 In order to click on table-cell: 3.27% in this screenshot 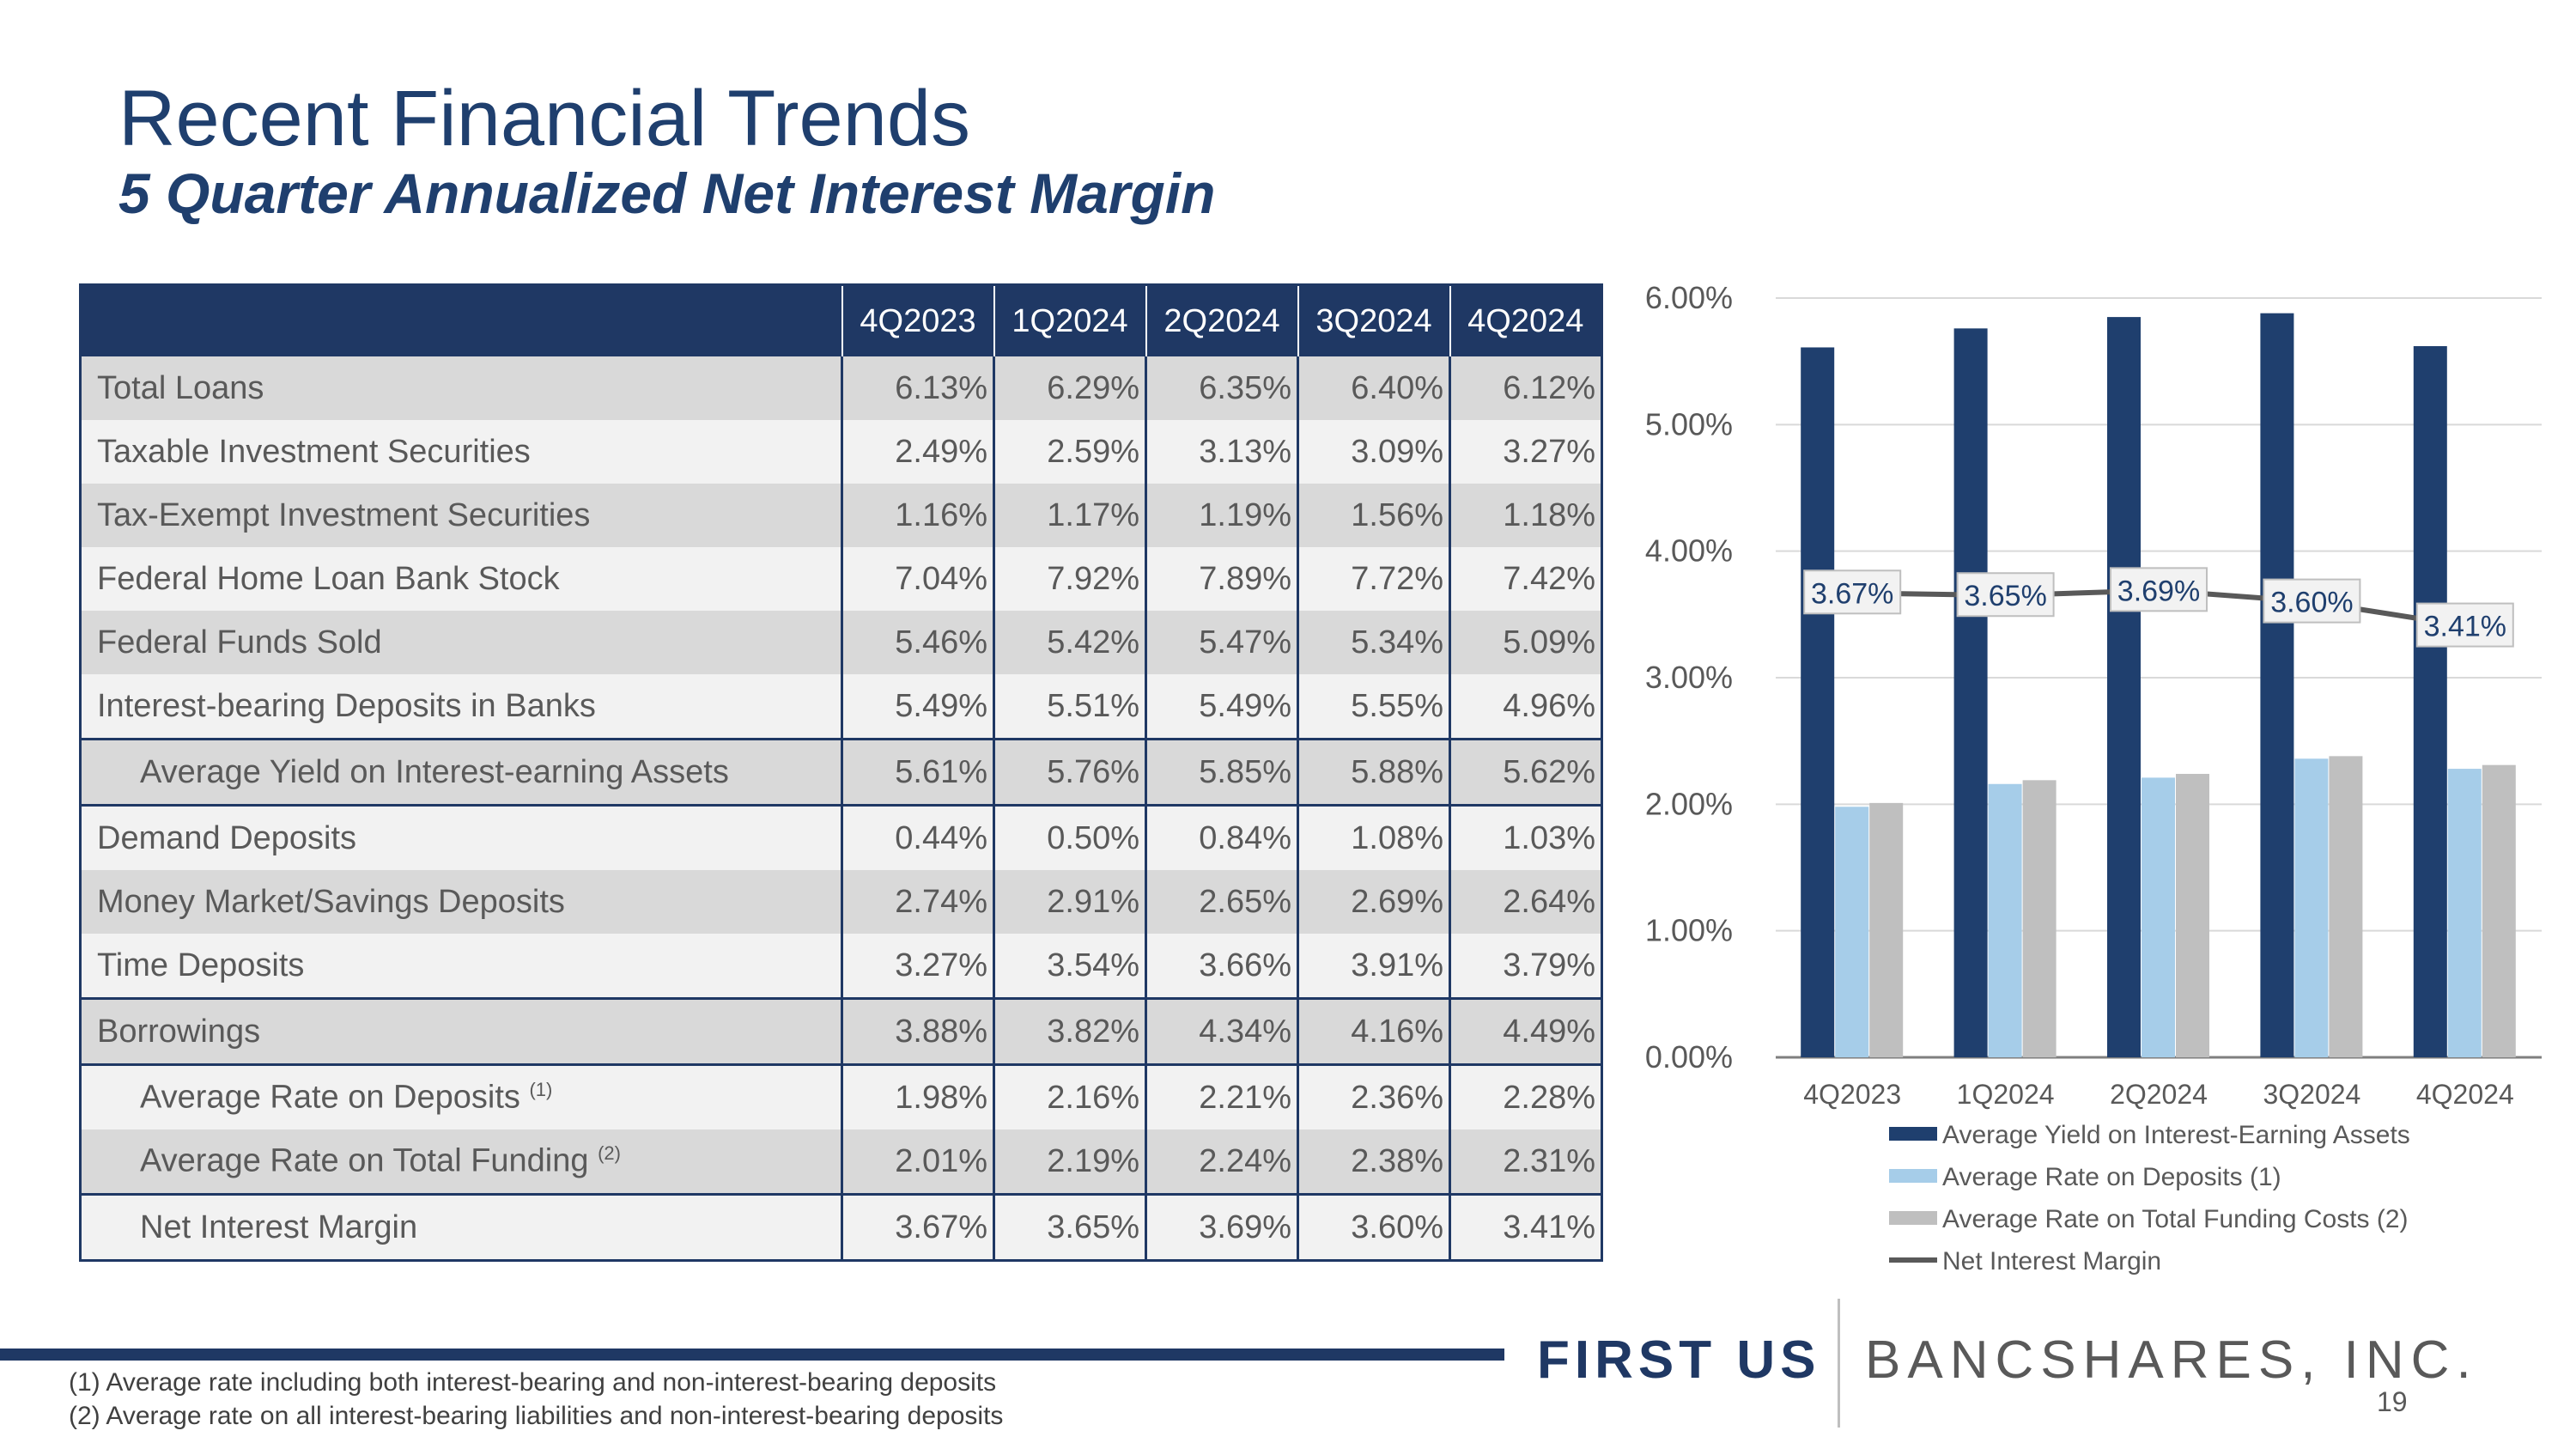, I will do `click(918, 967)`.